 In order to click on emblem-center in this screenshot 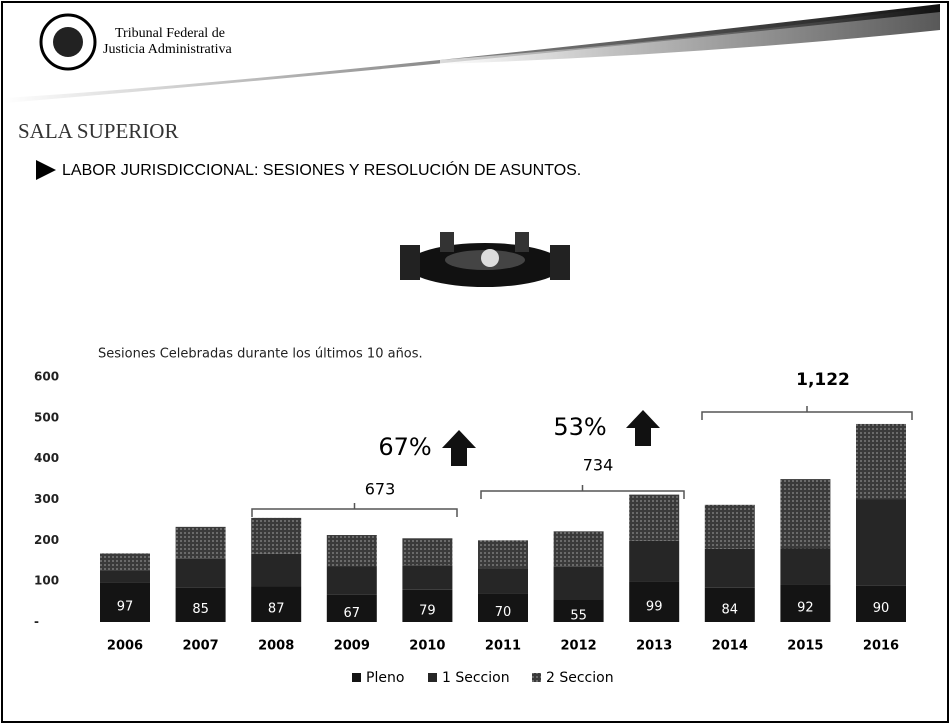, I will do `click(68, 42)`.